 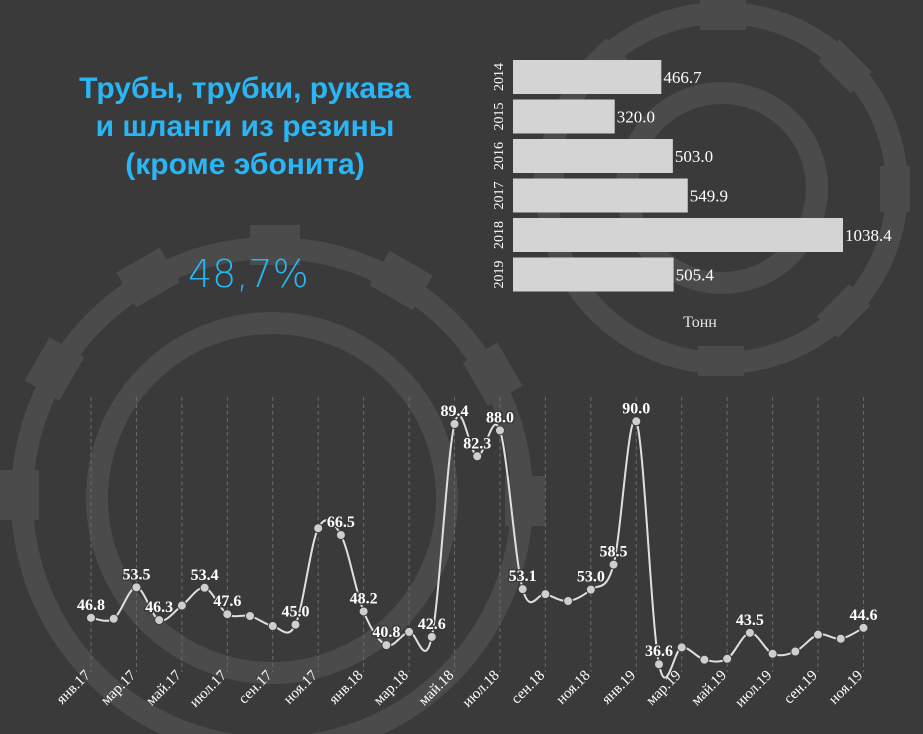 What do you see at coordinates (694, 156) in the screenshot?
I see `bar-value-label: 503.0` at bounding box center [694, 156].